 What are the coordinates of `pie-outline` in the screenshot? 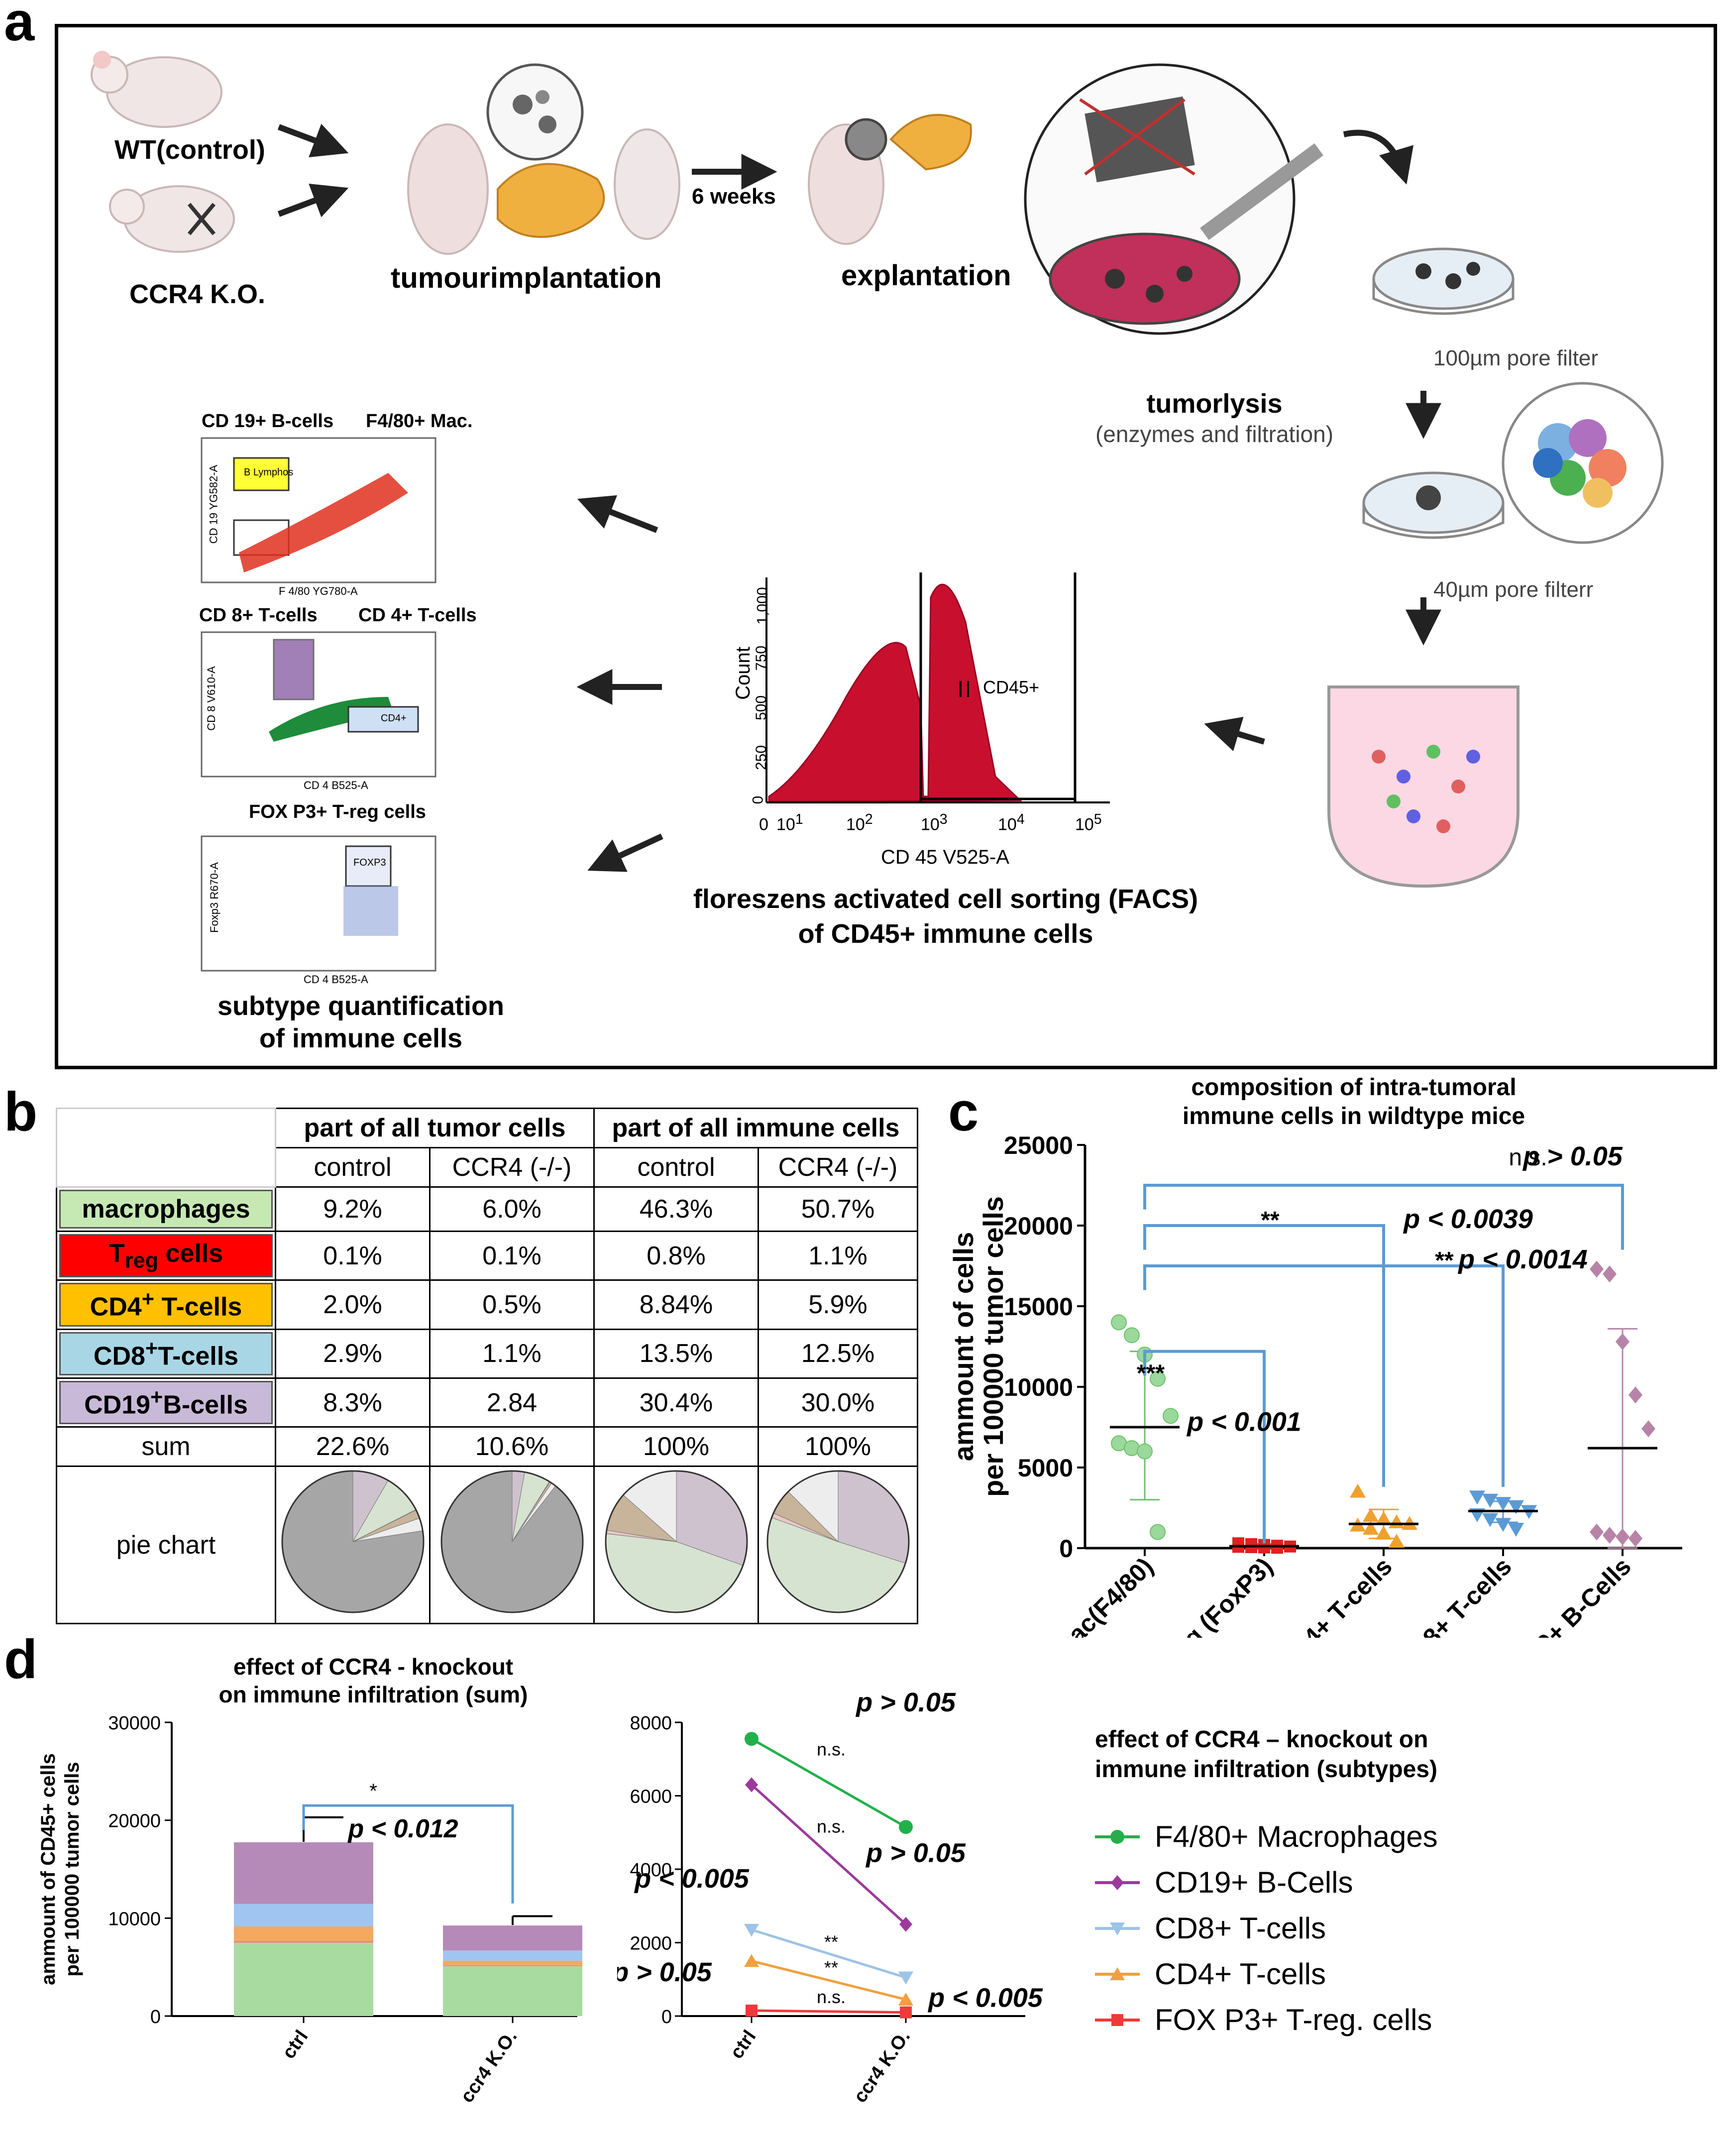 It's located at (512, 1542).